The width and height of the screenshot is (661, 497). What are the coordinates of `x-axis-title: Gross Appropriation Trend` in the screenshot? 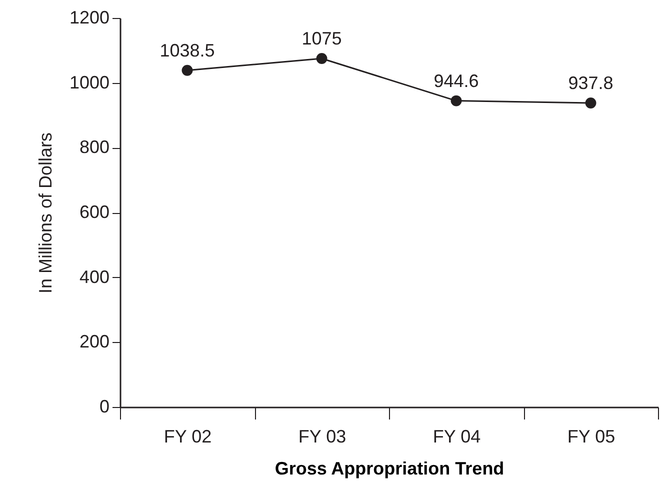 It's located at (389, 468).